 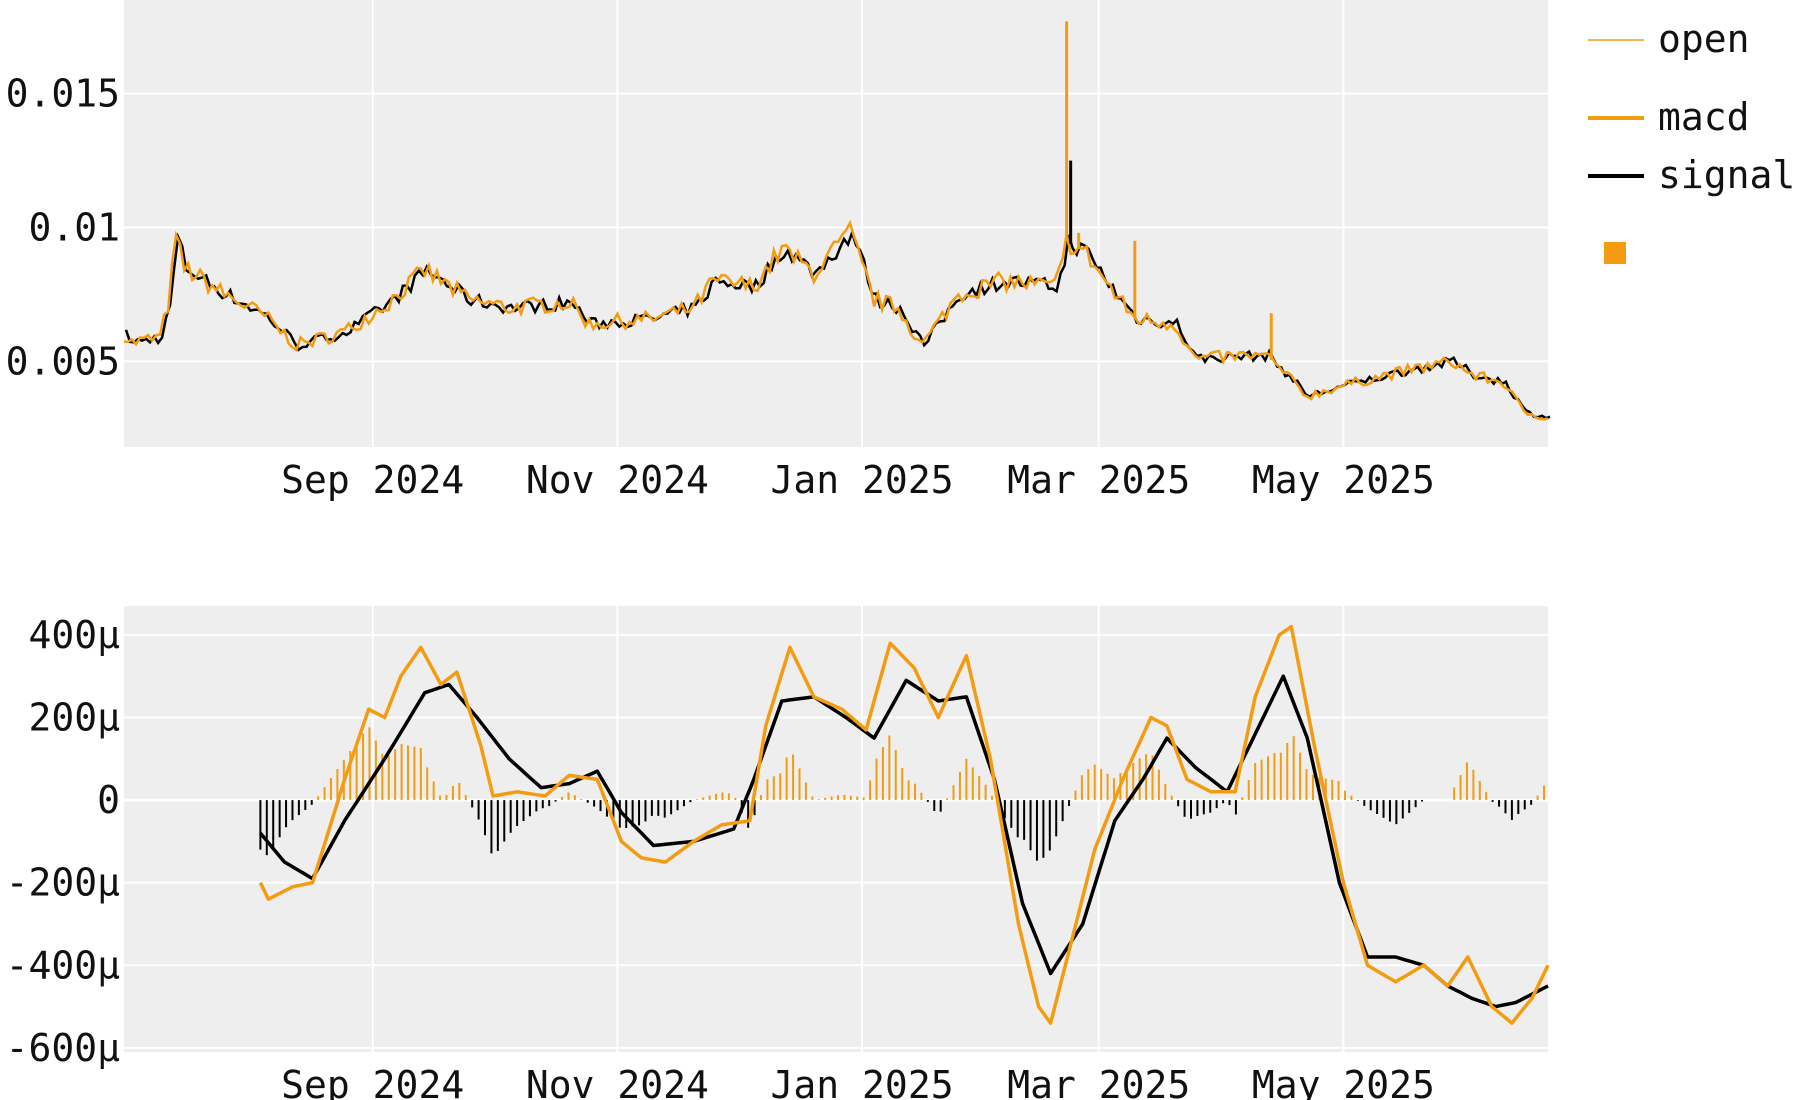 I want to click on y-tick-label: -400µ, so click(x=63, y=965).